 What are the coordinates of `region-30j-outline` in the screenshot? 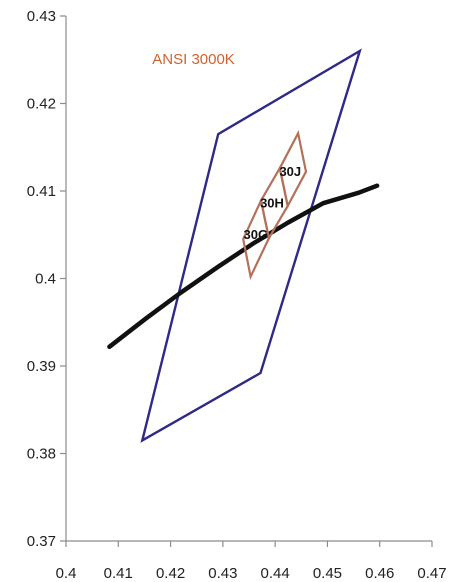 It's located at (293, 169).